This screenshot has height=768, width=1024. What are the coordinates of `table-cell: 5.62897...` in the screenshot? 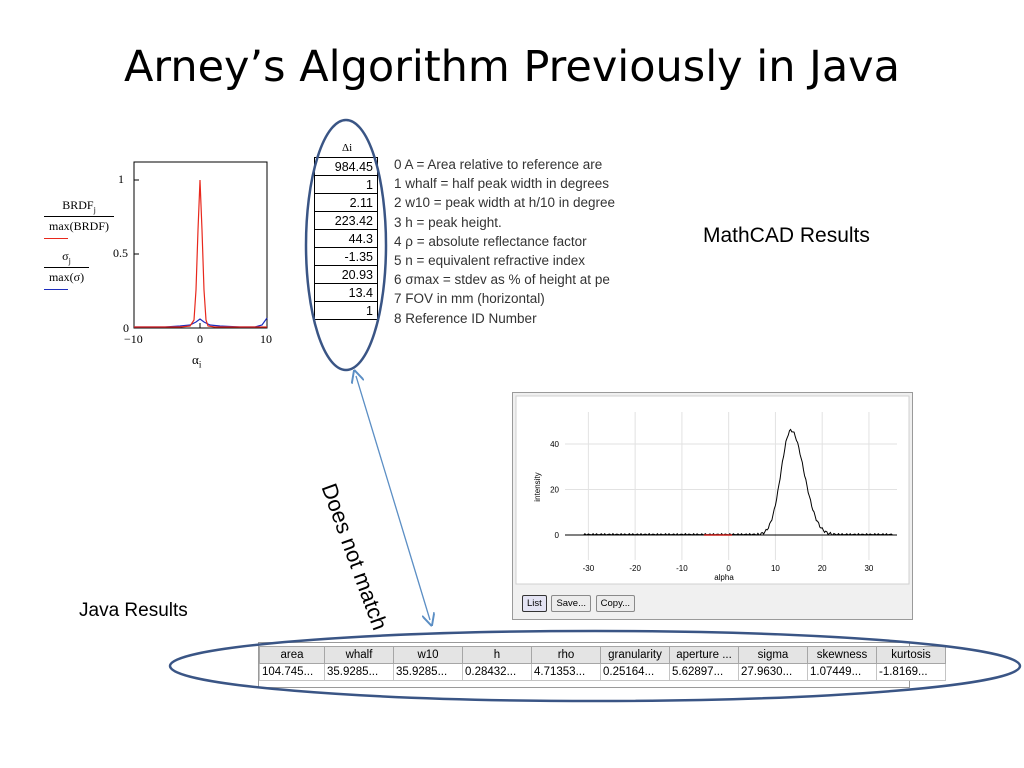 It's located at (704, 672).